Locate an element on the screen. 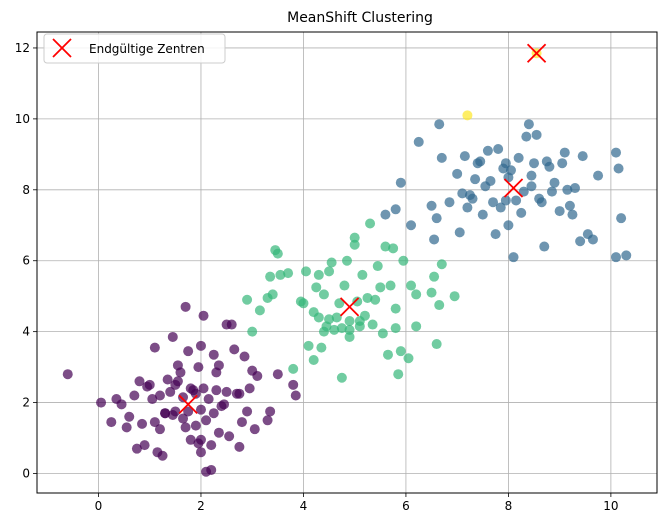  y-tick-label: 8 is located at coordinates (26, 190).